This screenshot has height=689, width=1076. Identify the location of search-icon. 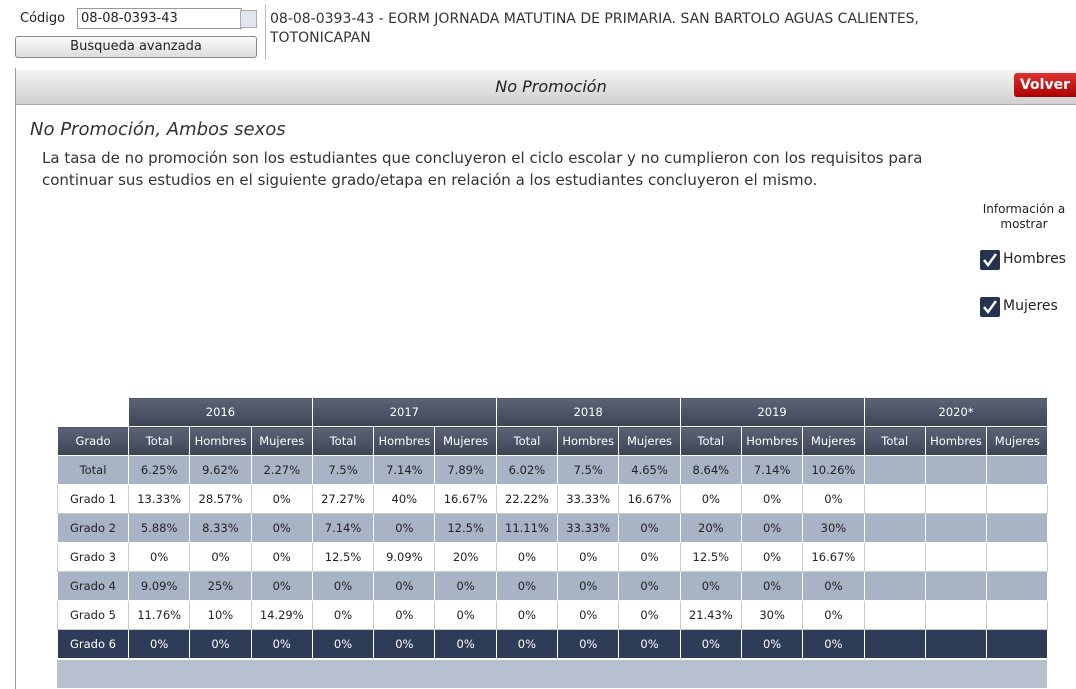
(248, 19).